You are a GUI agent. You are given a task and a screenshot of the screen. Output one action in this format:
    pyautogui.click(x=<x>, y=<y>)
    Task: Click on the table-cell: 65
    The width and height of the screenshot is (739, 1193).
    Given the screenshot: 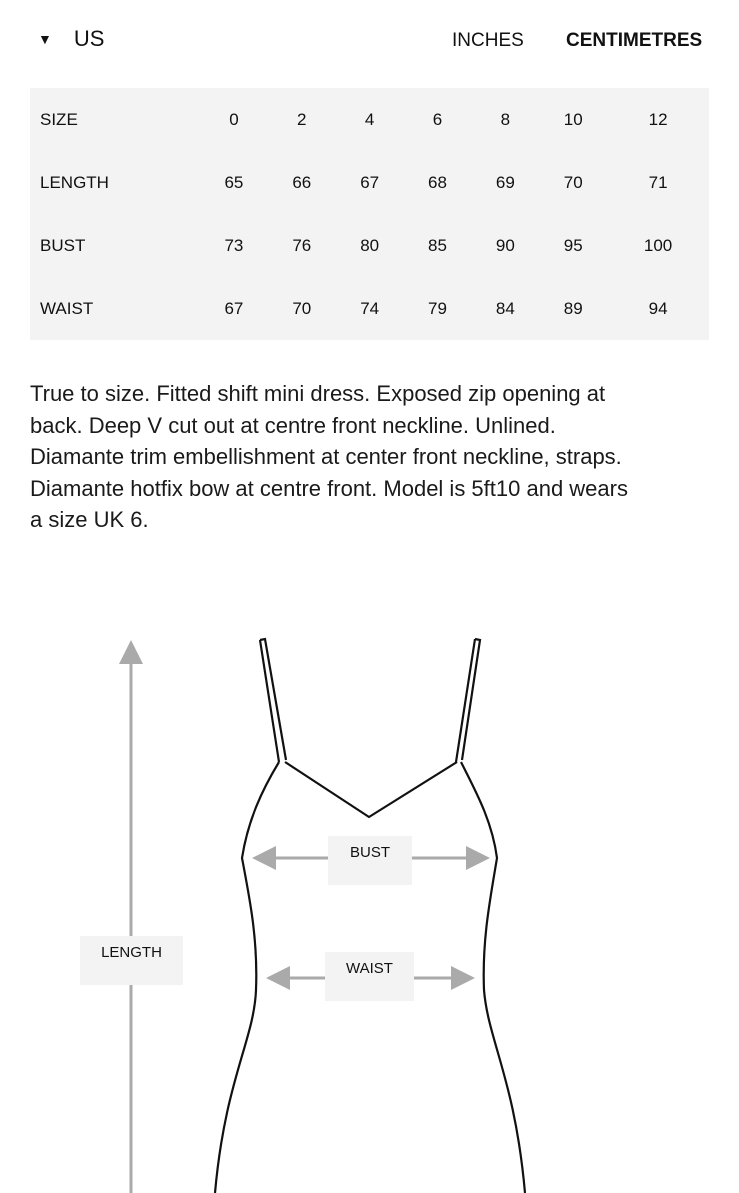 What is the action you would take?
    pyautogui.click(x=234, y=182)
    